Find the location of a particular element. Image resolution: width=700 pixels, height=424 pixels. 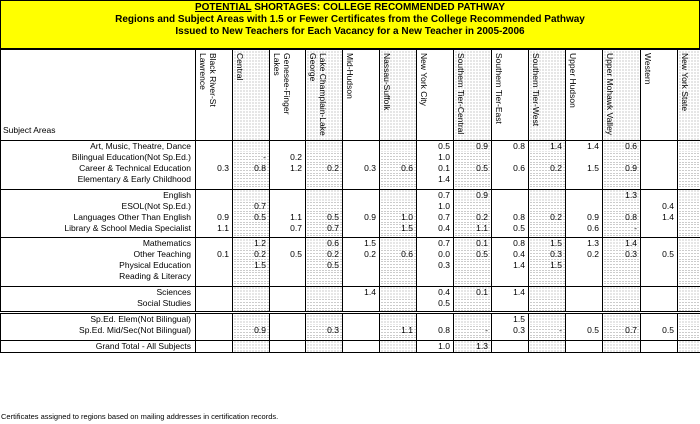

spacer-cell is located at coordinates (688, 187).